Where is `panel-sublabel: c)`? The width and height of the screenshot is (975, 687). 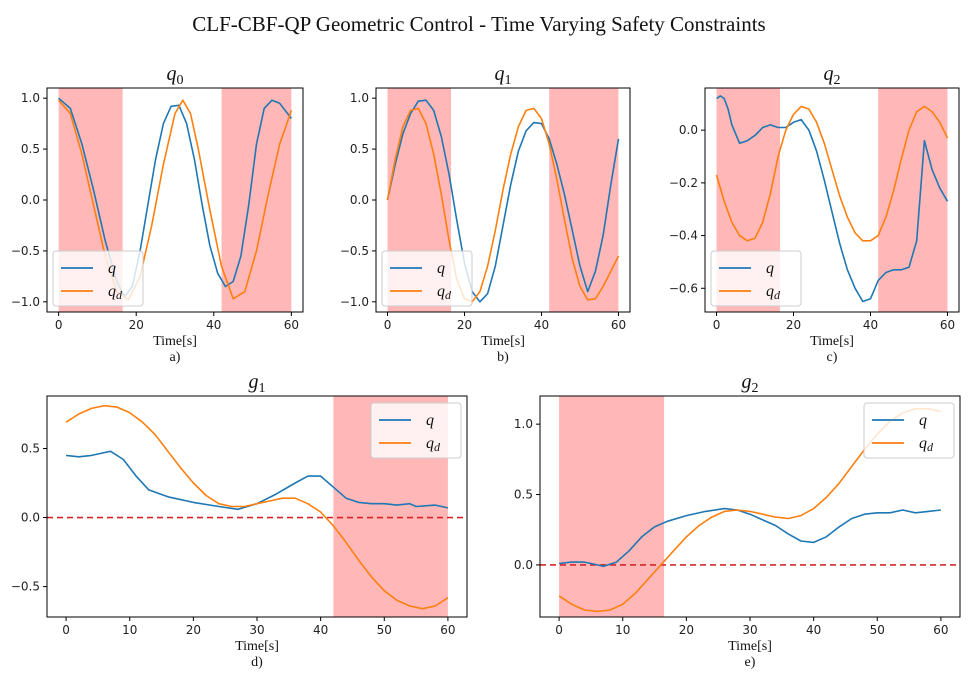 panel-sublabel: c) is located at coordinates (832, 357).